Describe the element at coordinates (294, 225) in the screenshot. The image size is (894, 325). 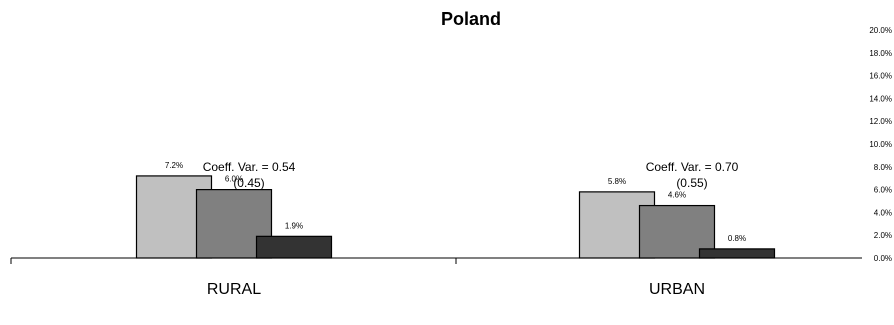
I see `data-label: 1.9%` at that location.